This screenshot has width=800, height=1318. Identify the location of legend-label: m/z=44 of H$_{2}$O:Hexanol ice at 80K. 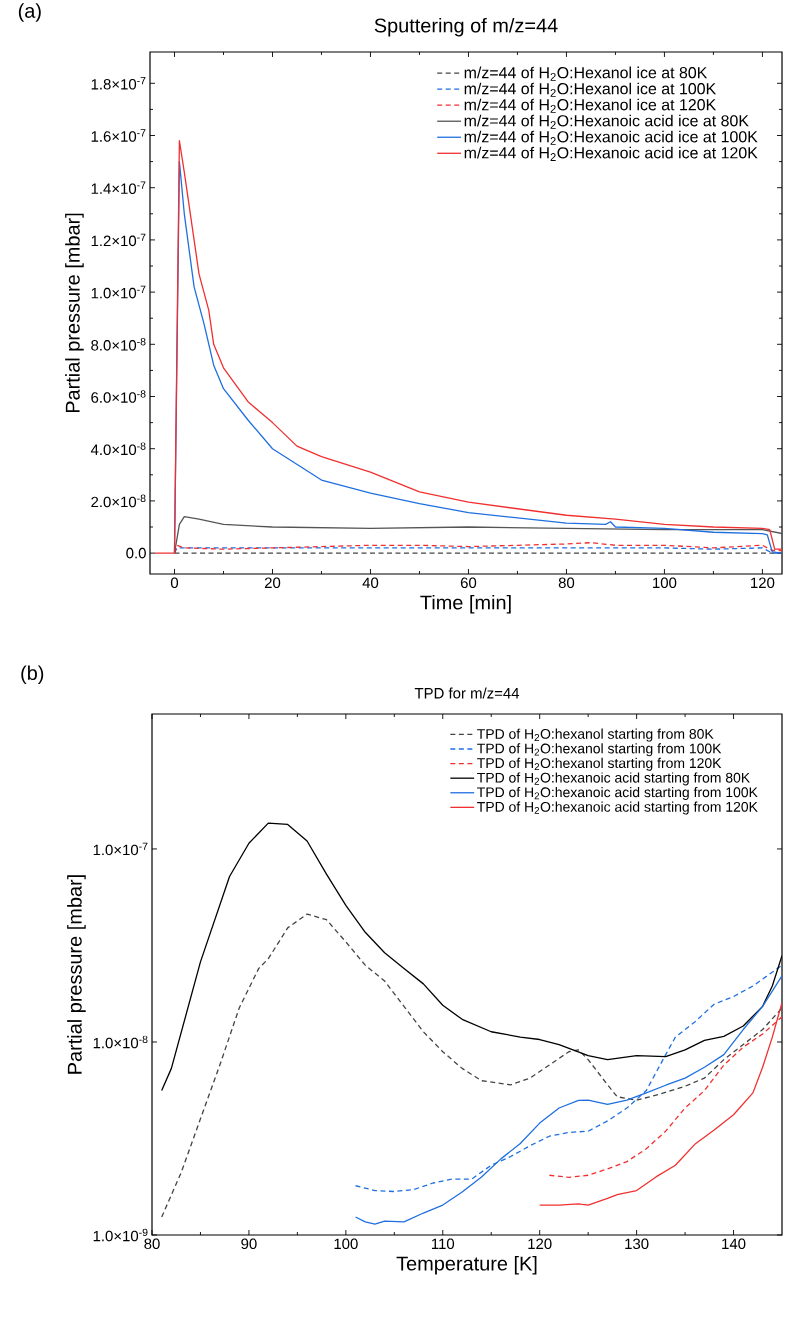
(586, 73).